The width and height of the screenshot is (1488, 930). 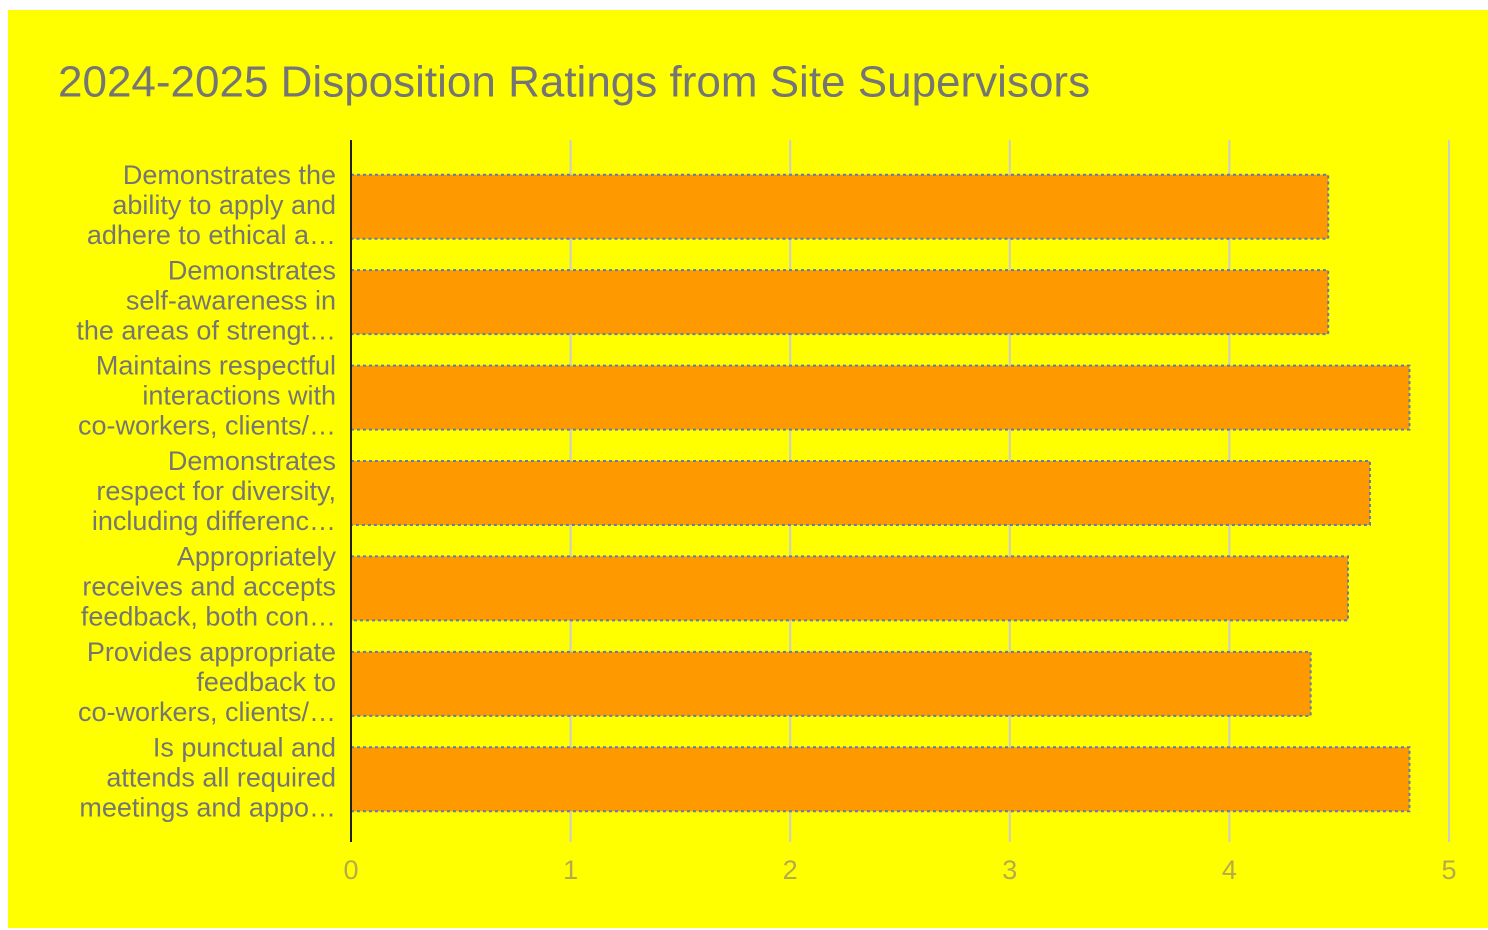 I want to click on y-tick-label: self-awareness in, so click(x=231, y=300).